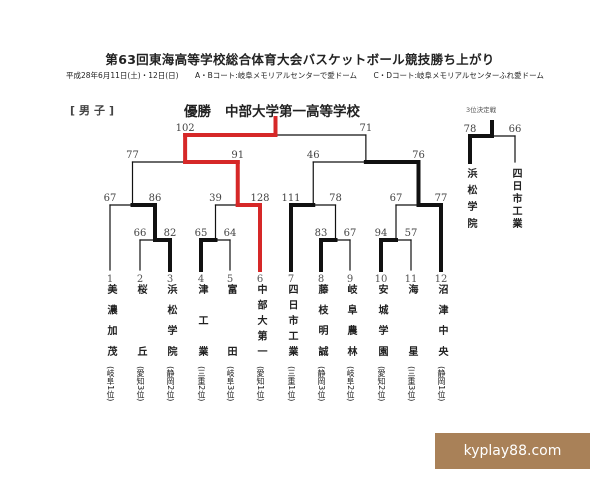 Image resolution: width=600 pixels, height=480 pixels. Describe the element at coordinates (350, 320) in the screenshot. I see `team-name-9: 岐阜農林` at that location.